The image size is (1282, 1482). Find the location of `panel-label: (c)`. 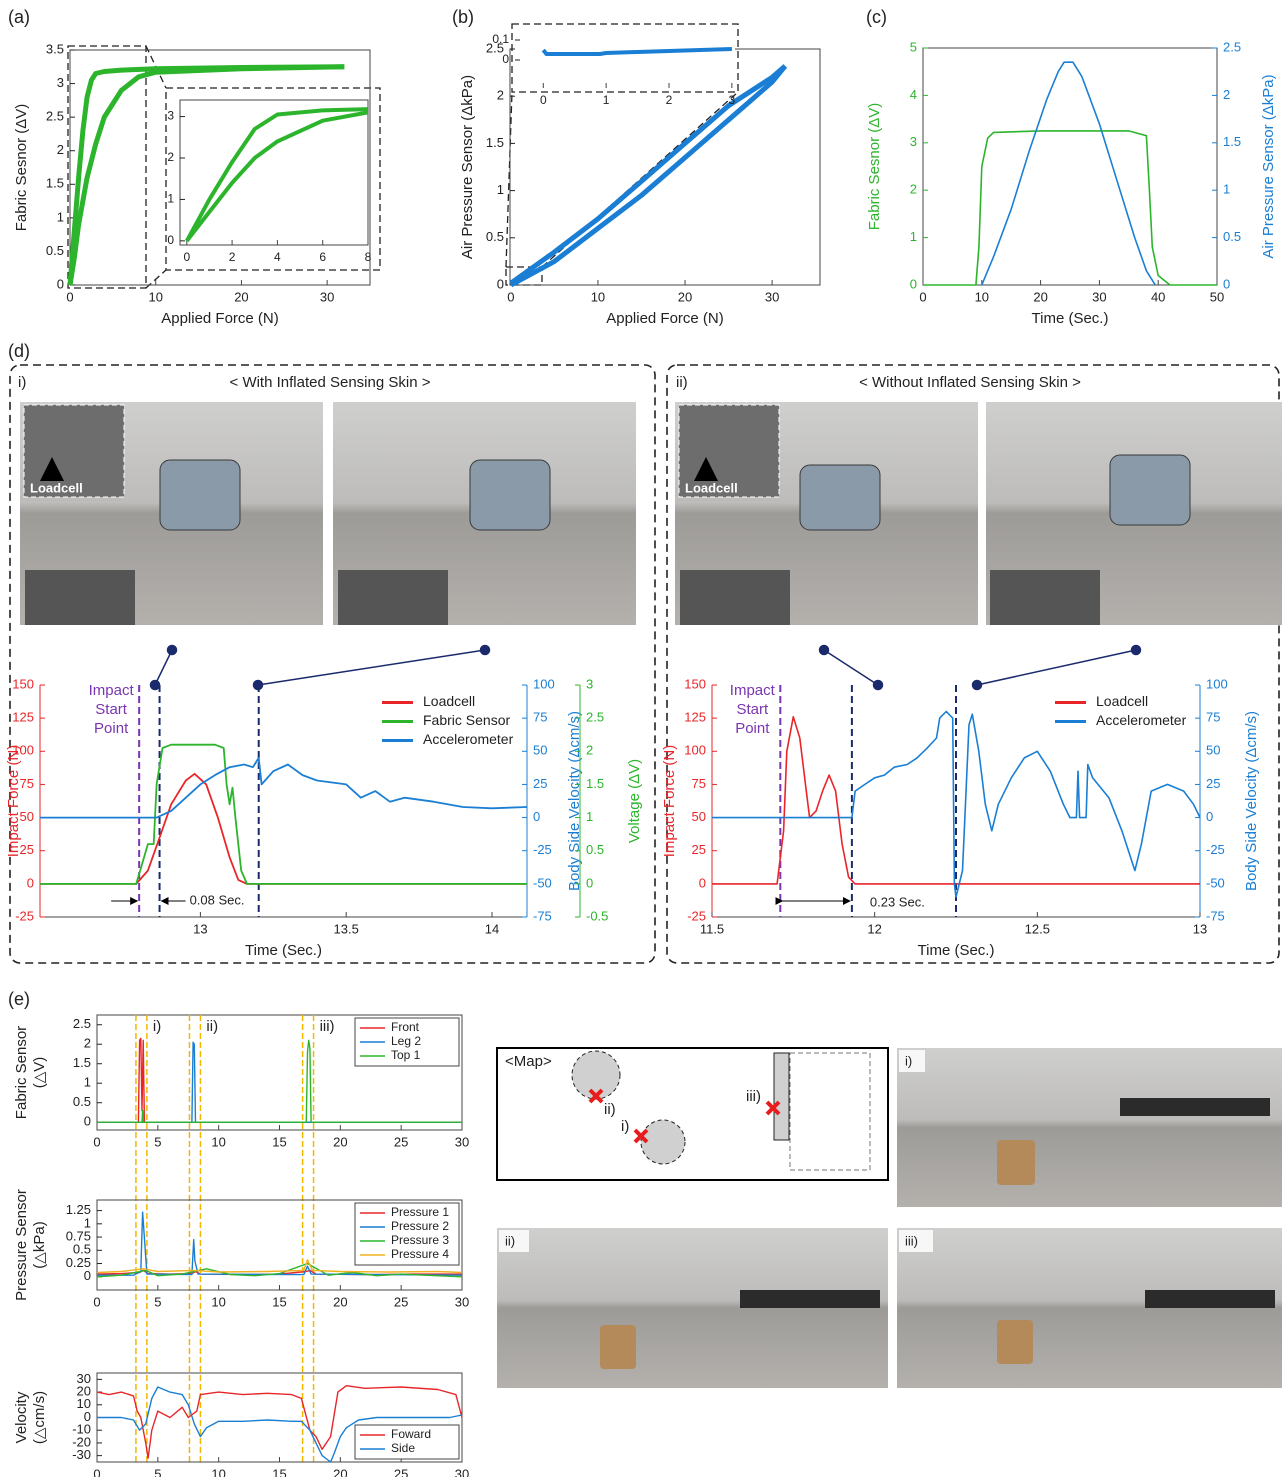

panel-label: (c) is located at coordinates (876, 17).